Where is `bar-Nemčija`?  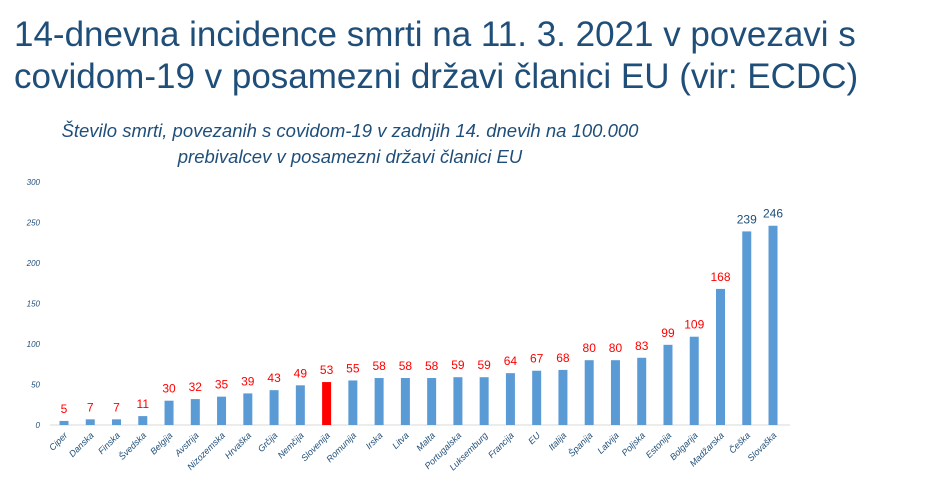
bar-Nemčija is located at coordinates (300, 405).